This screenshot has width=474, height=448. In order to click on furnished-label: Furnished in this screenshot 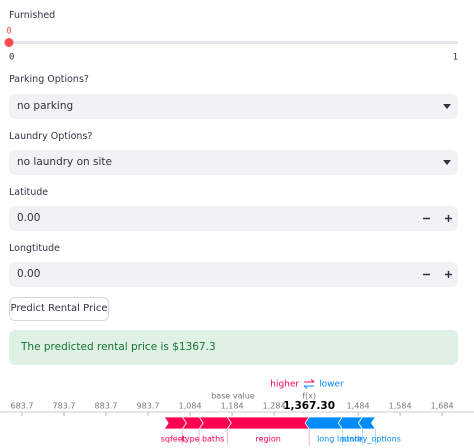, I will do `click(32, 15)`.